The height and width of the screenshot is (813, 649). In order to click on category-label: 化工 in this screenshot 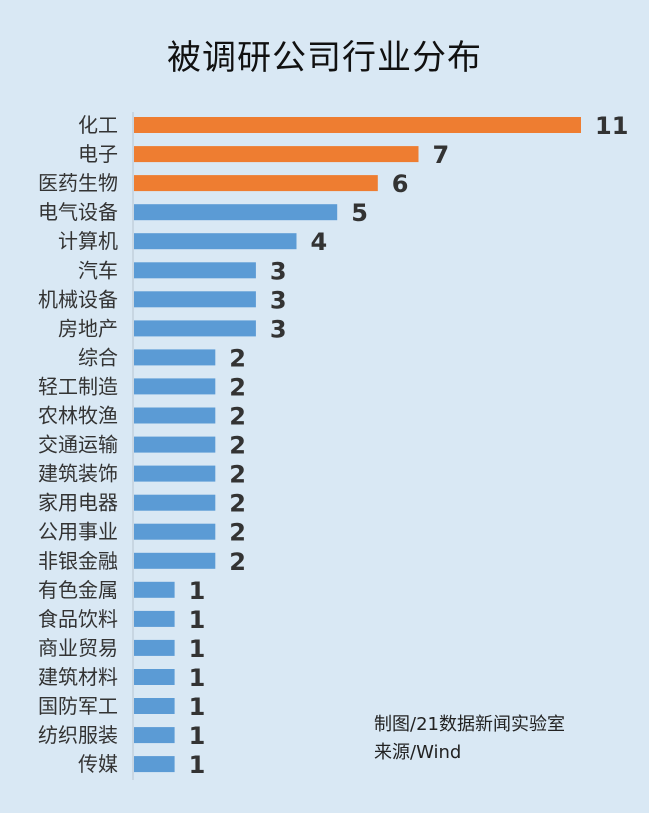, I will do `click(98, 125)`.